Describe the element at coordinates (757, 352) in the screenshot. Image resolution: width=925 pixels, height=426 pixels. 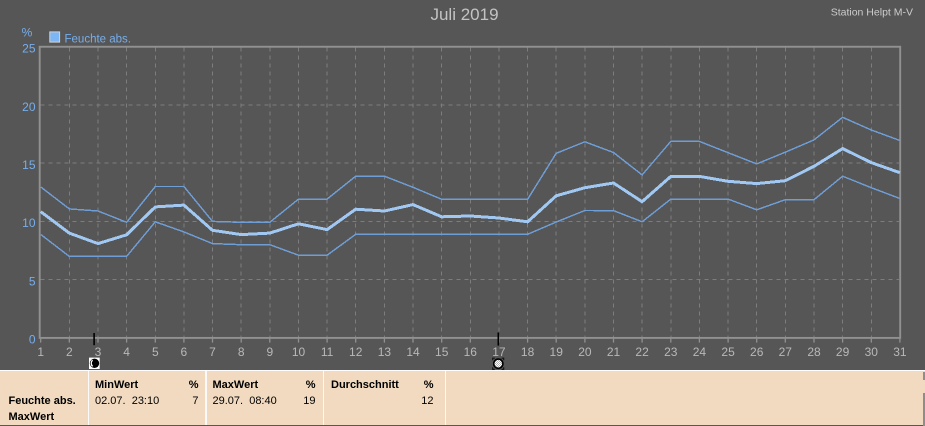
I see `svg-text: 26` at that location.